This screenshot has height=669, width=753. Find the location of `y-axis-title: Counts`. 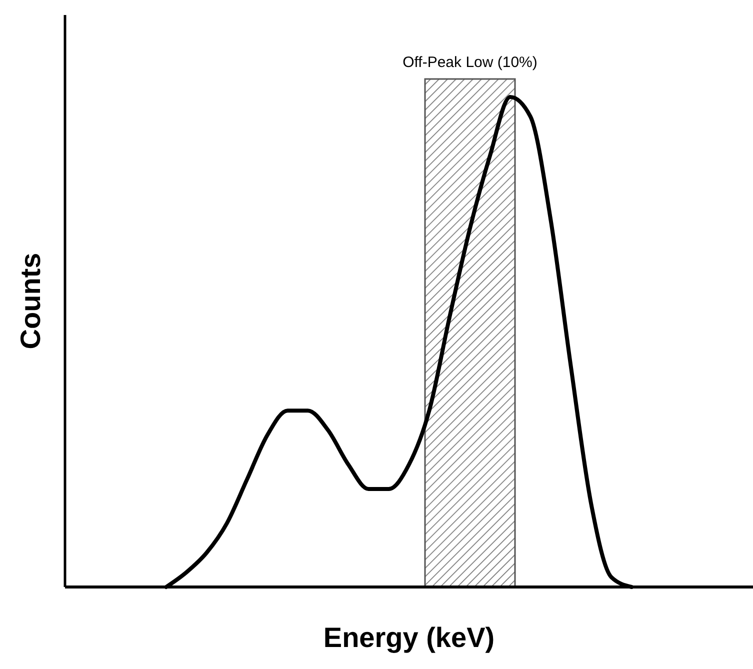

y-axis-title: Counts is located at coordinates (30, 301).